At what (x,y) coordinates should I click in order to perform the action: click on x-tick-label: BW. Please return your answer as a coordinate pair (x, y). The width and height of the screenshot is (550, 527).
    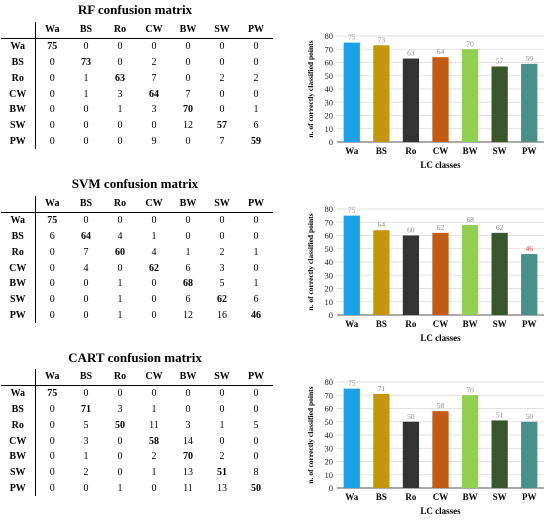
    Looking at the image, I should click on (470, 497).